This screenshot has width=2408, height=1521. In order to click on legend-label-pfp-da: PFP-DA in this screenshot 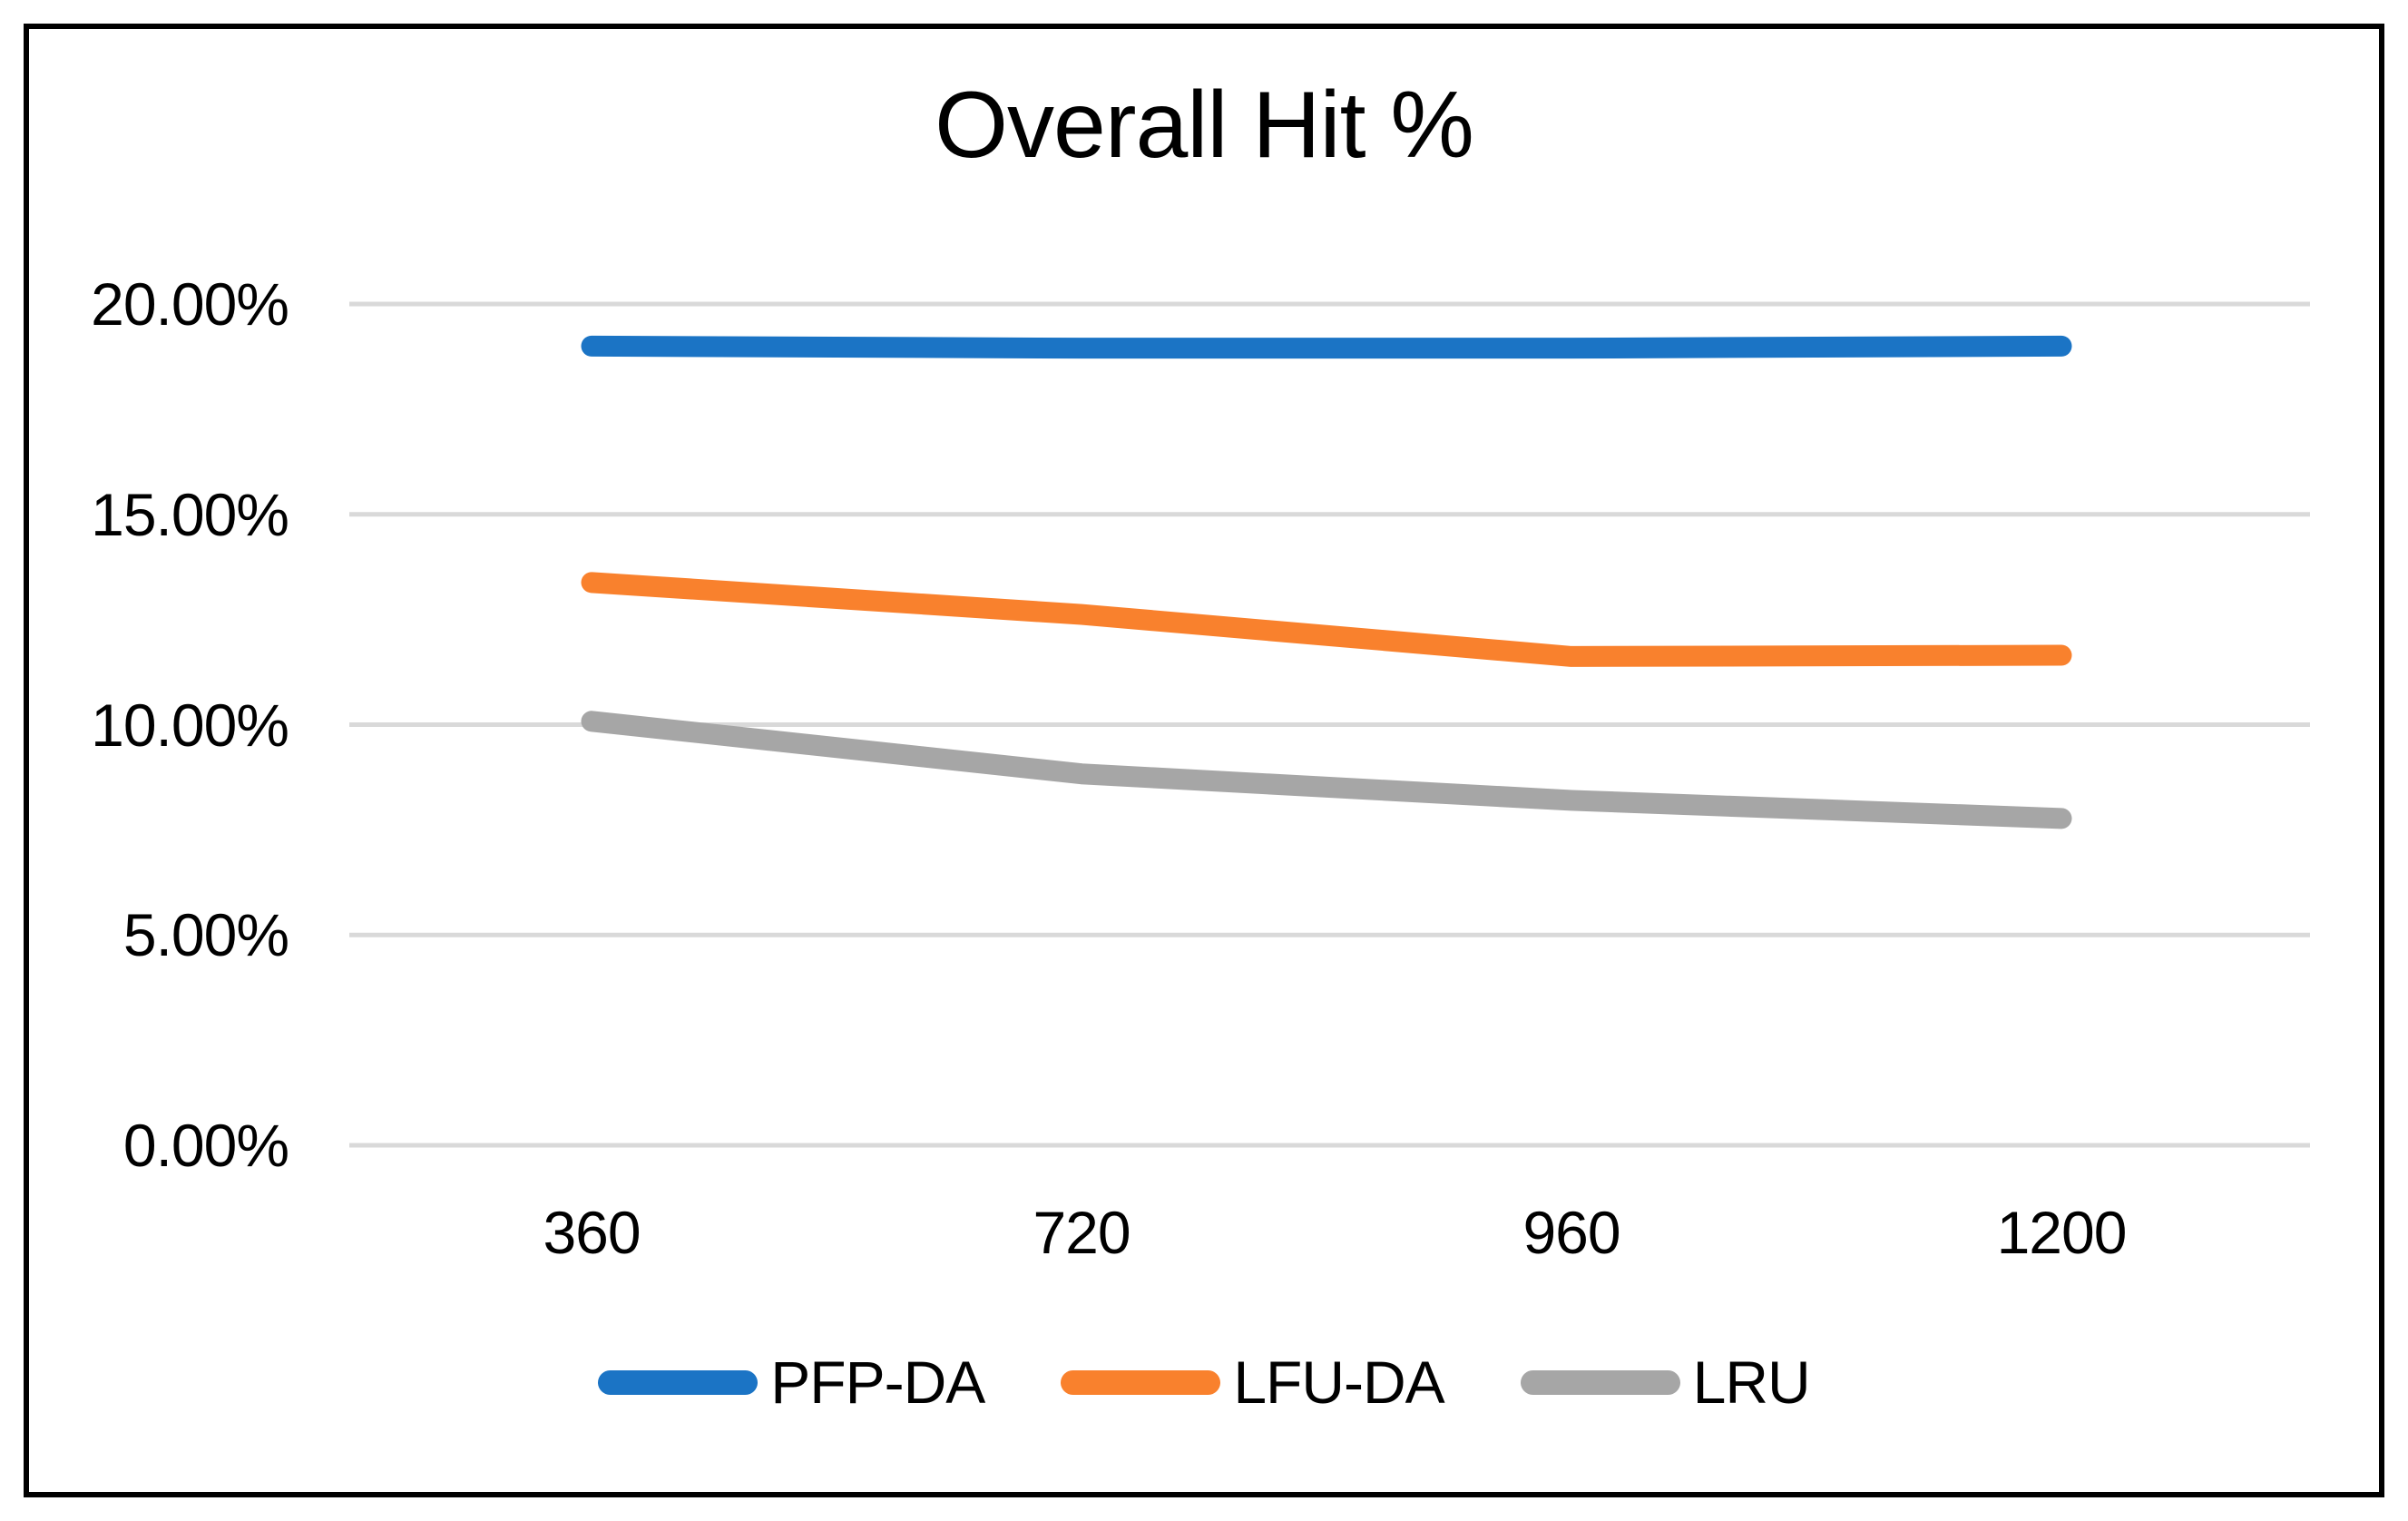, I will do `click(878, 1382)`.